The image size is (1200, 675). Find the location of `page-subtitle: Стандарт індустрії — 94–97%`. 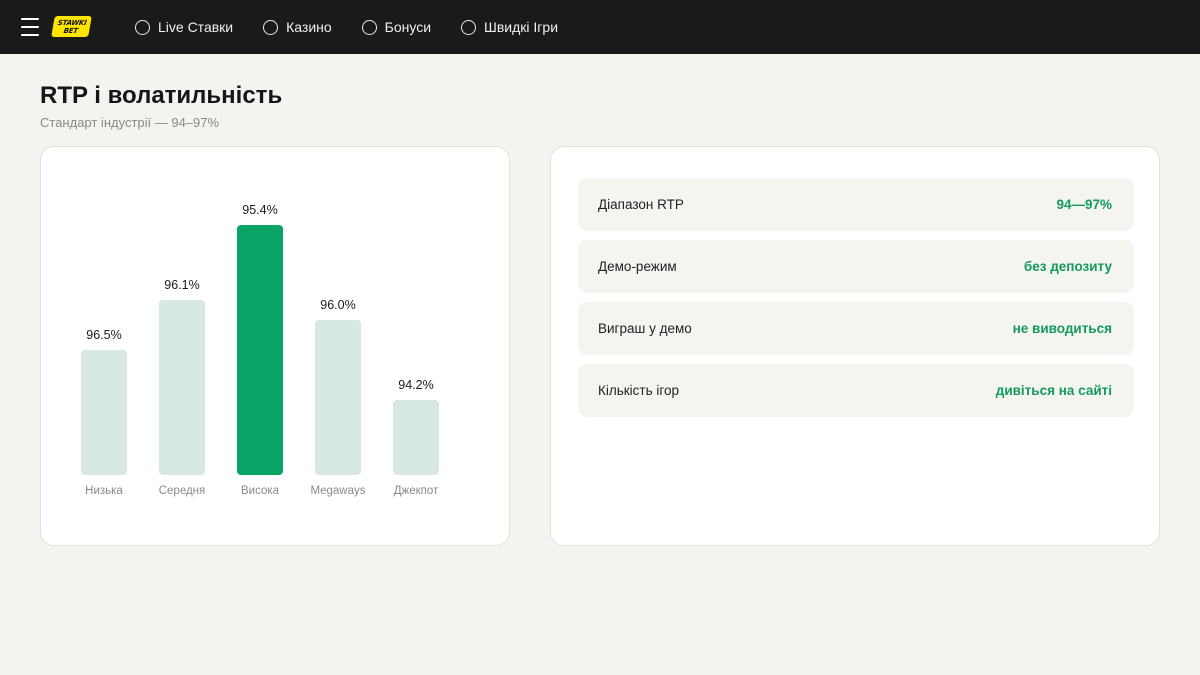

page-subtitle: Стандарт індустрії — 94–97% is located at coordinates (130, 122).